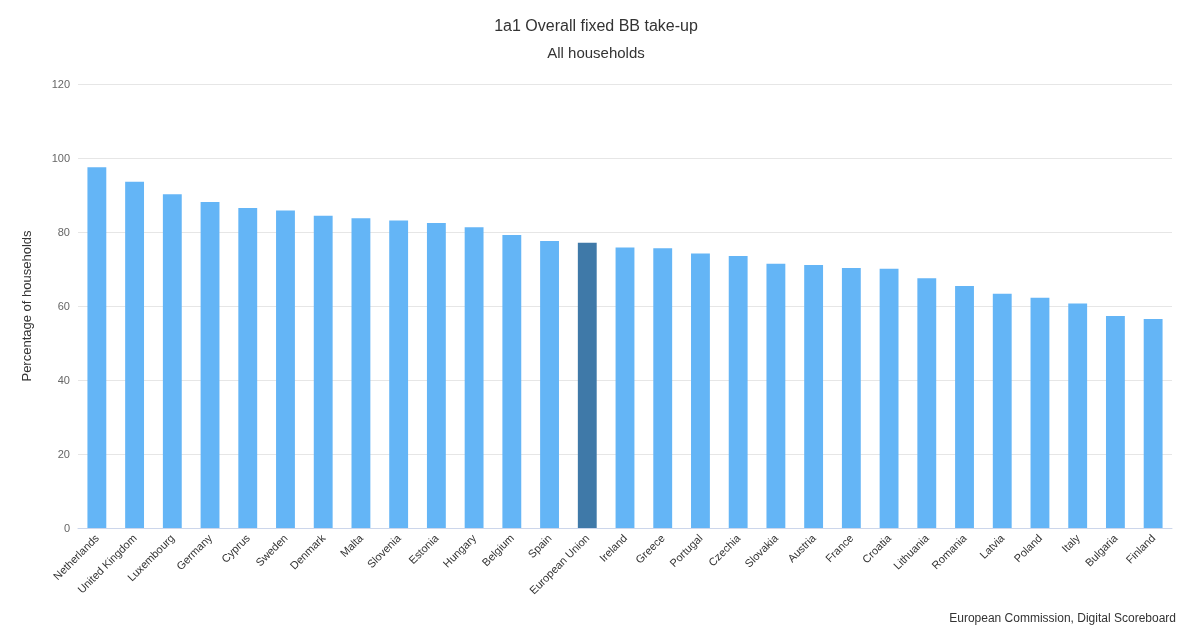 Image resolution: width=1192 pixels, height=636 pixels. What do you see at coordinates (63, 306) in the screenshot?
I see `y-tick-label: 60` at bounding box center [63, 306].